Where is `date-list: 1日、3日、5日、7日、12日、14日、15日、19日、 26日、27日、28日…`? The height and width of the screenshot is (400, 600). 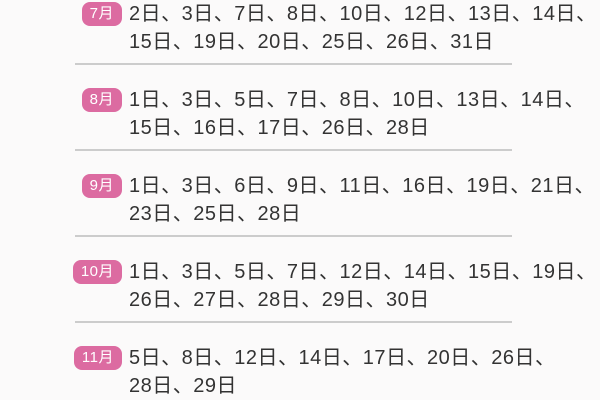
date-list: 1日、3日、5日、7日、12日、14日、15日、19日、 26日、27日、28日… is located at coordinates (362, 286).